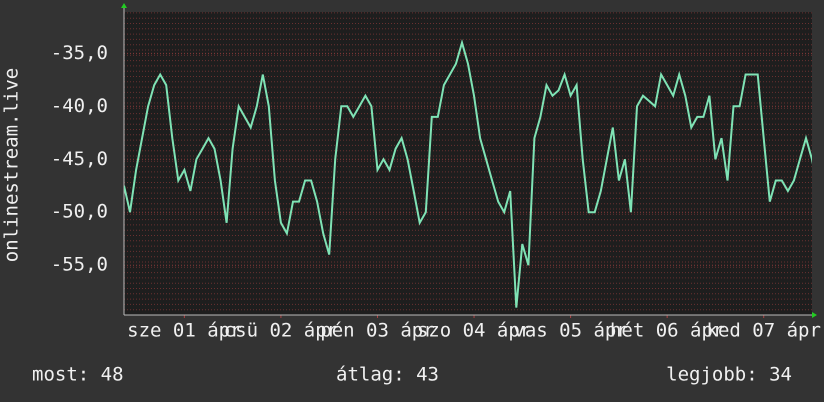  I want to click on footer-best: legjobb: 34, so click(729, 375).